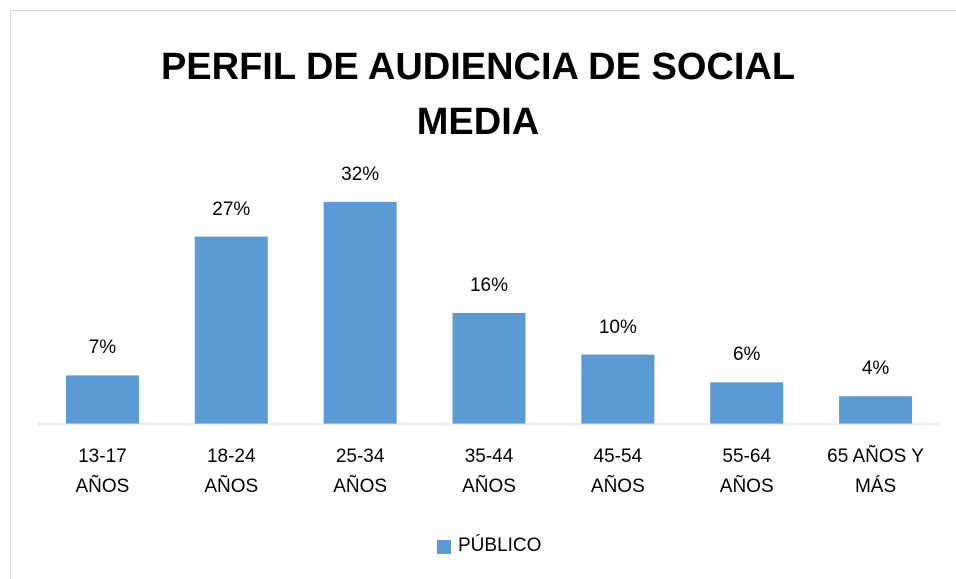 The height and width of the screenshot is (579, 956). I want to click on data-label: 32%, so click(360, 174).